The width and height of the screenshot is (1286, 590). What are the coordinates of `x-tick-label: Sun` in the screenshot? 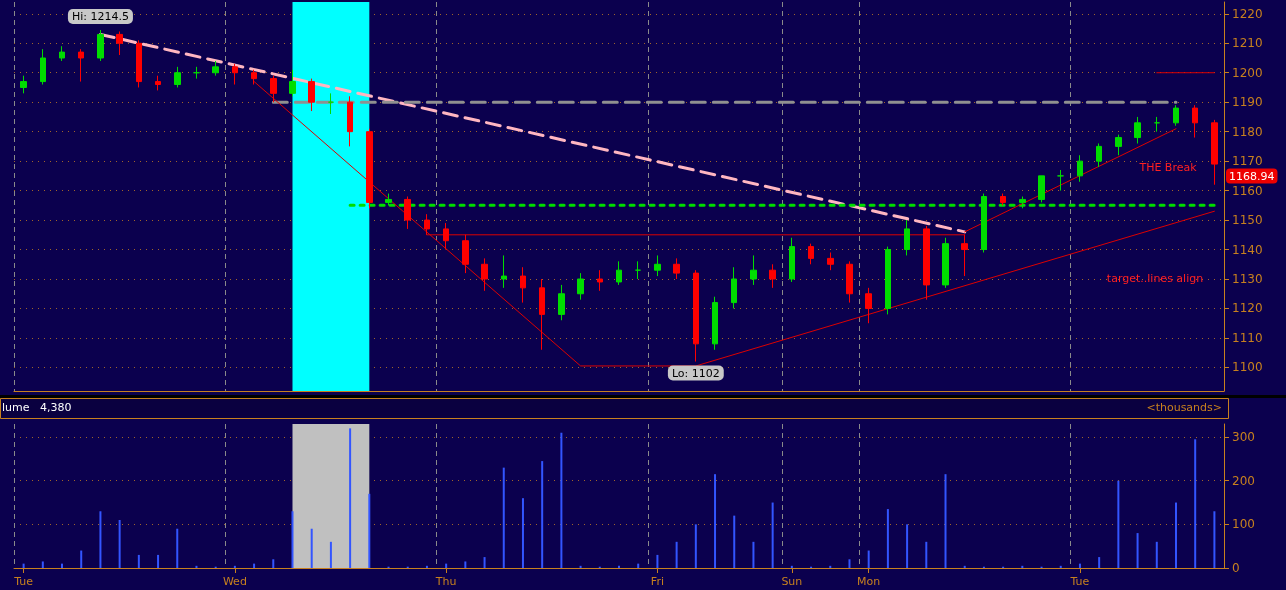 It's located at (792, 581).